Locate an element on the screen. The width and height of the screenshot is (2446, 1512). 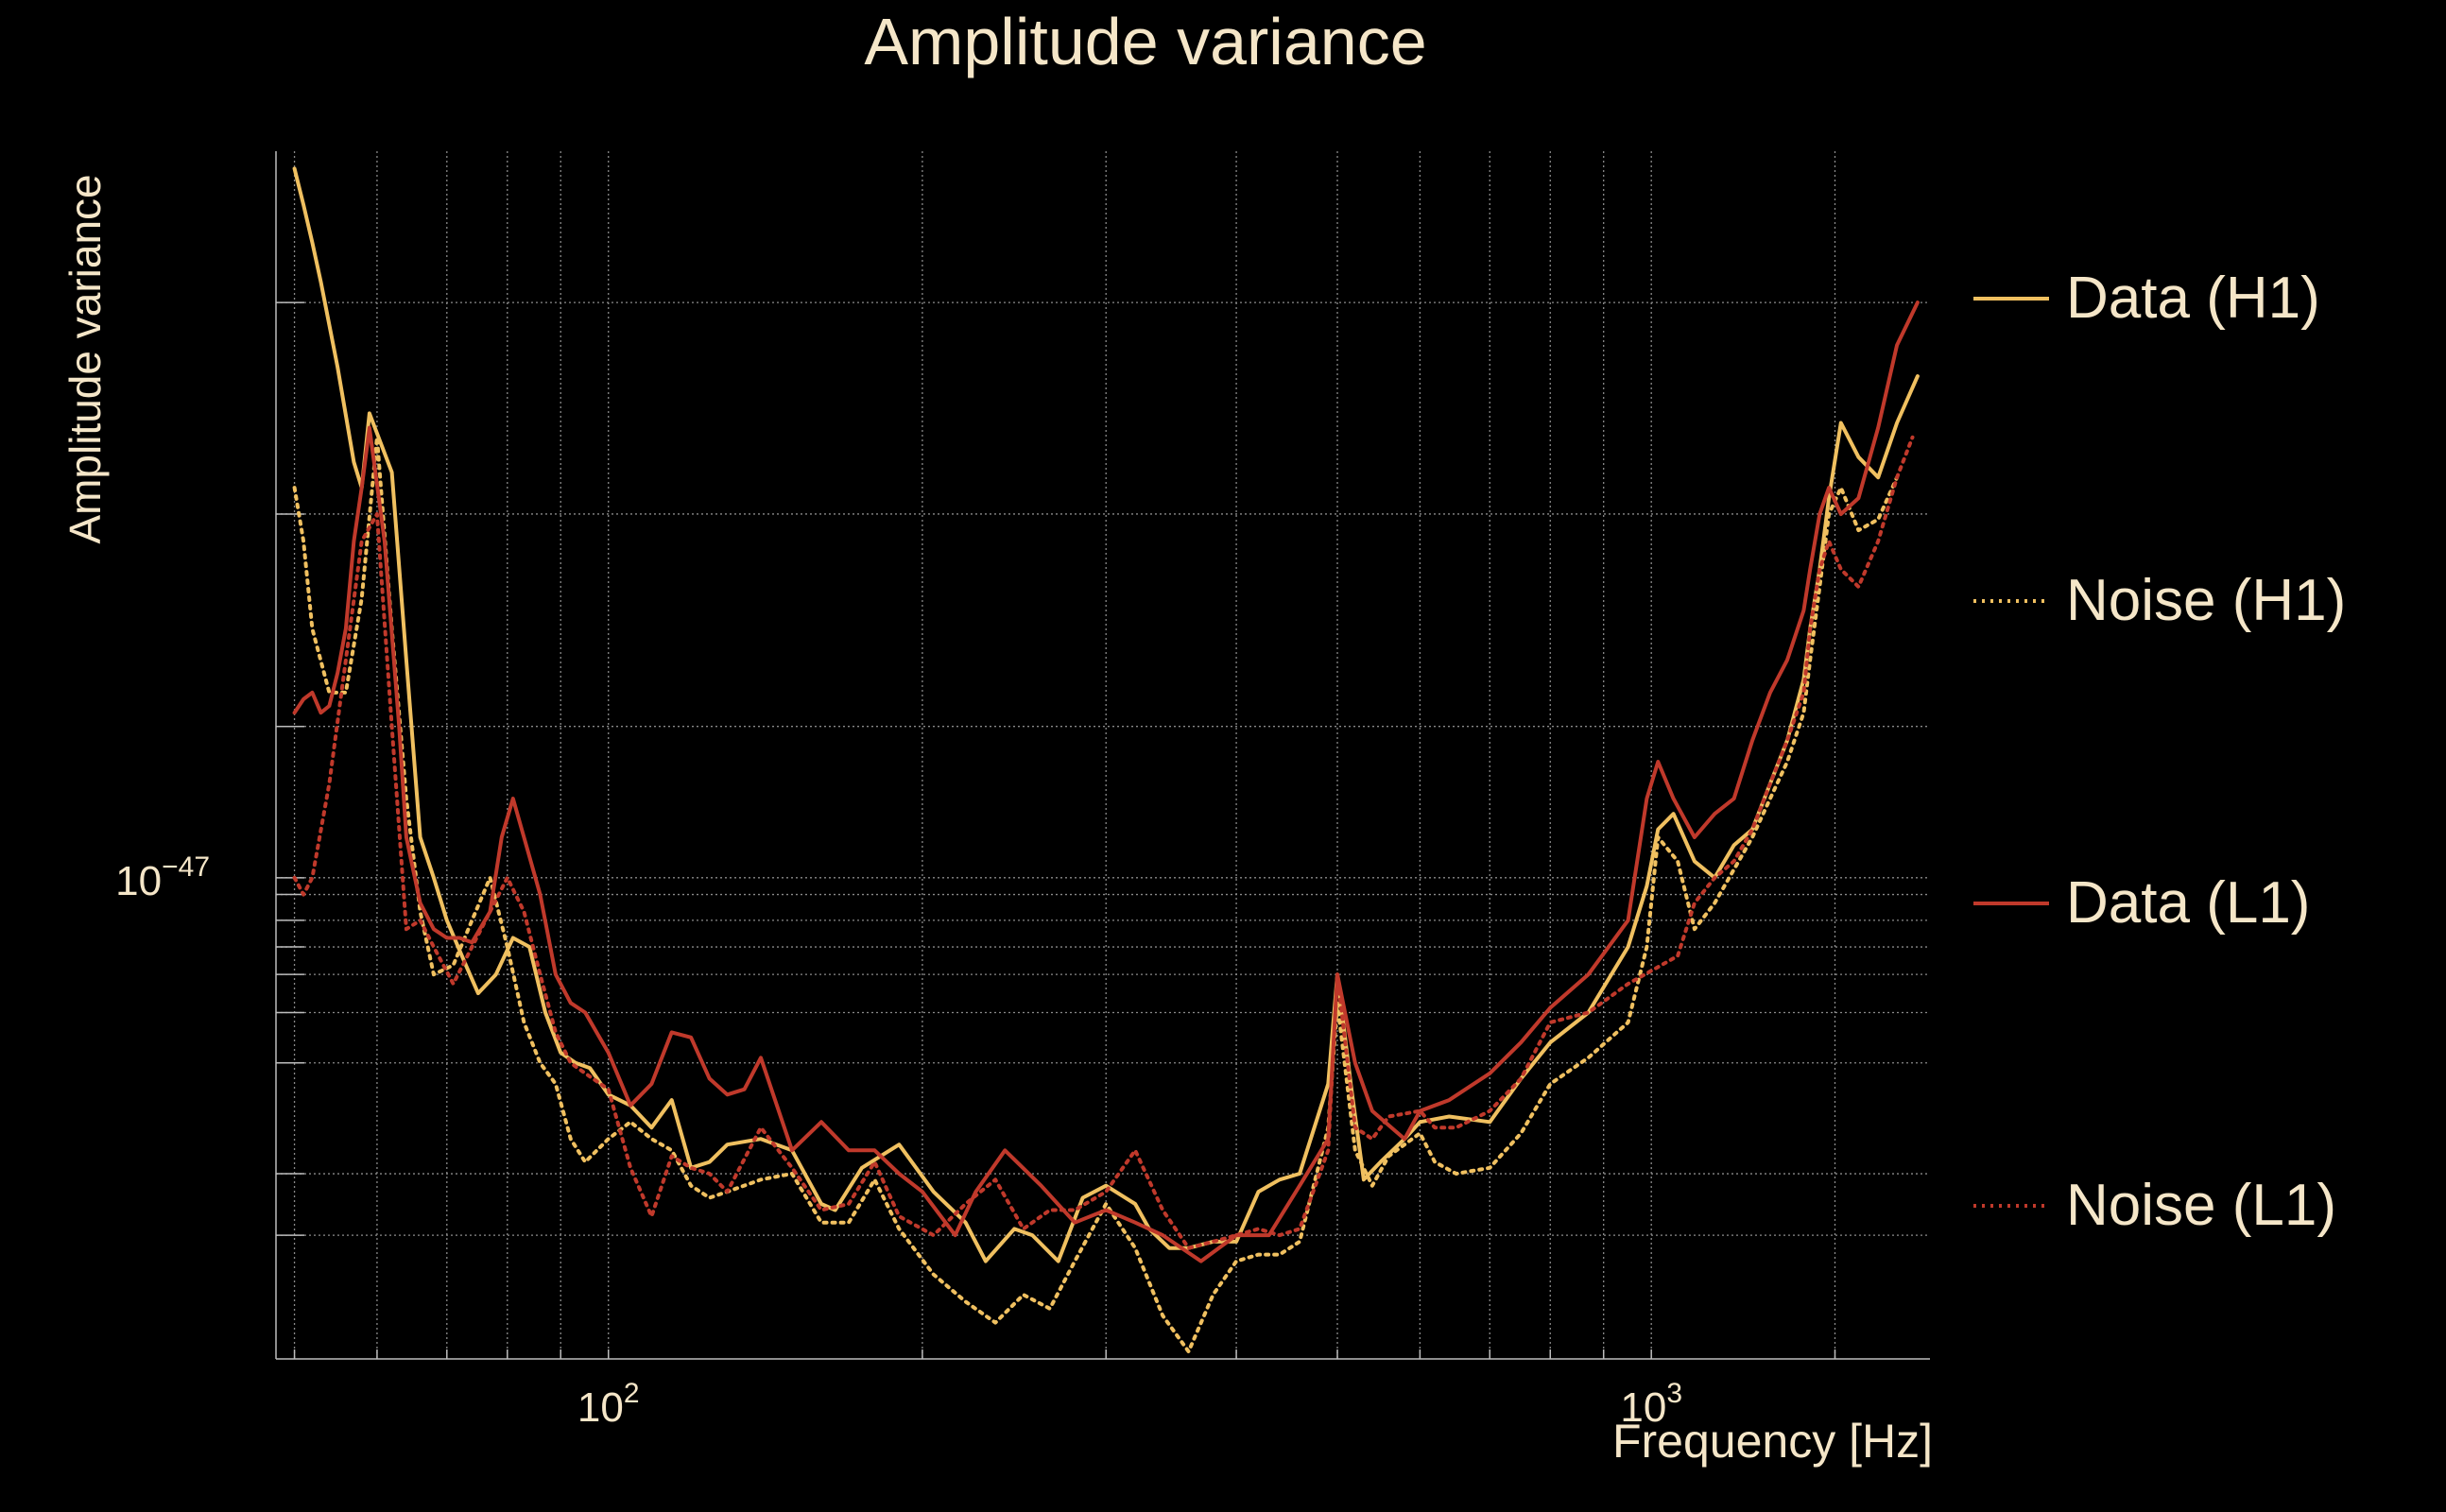
x-tick-label: 102 is located at coordinates (608, 1404).